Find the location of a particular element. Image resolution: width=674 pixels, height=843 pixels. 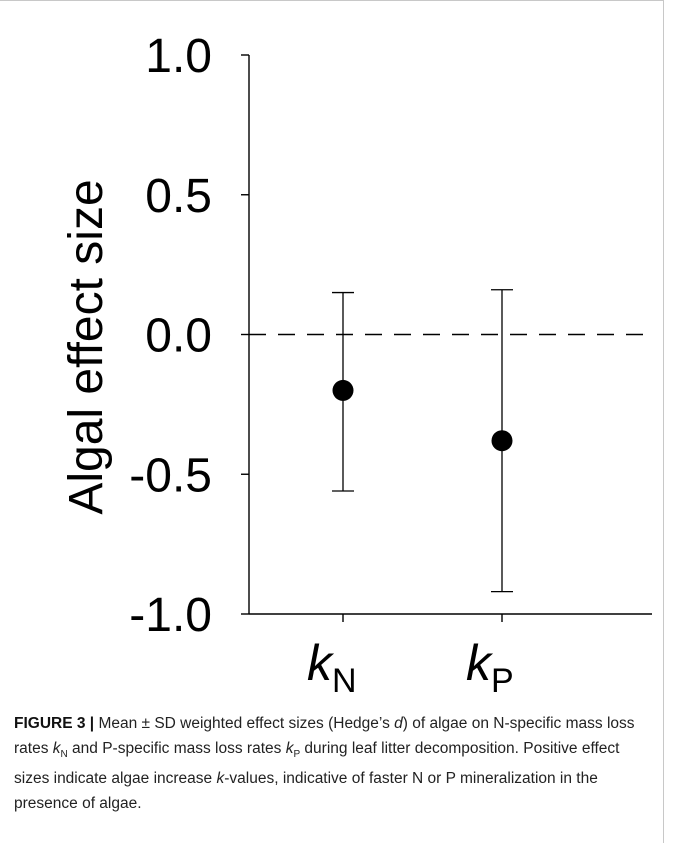

x-tick-labels: kN kP is located at coordinates (410, 667).